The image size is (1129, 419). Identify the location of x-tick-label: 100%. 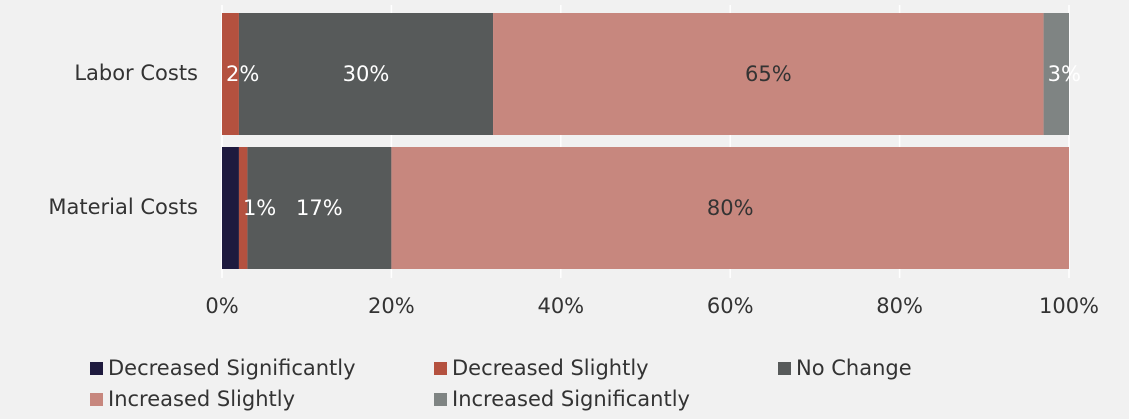
(1069, 306).